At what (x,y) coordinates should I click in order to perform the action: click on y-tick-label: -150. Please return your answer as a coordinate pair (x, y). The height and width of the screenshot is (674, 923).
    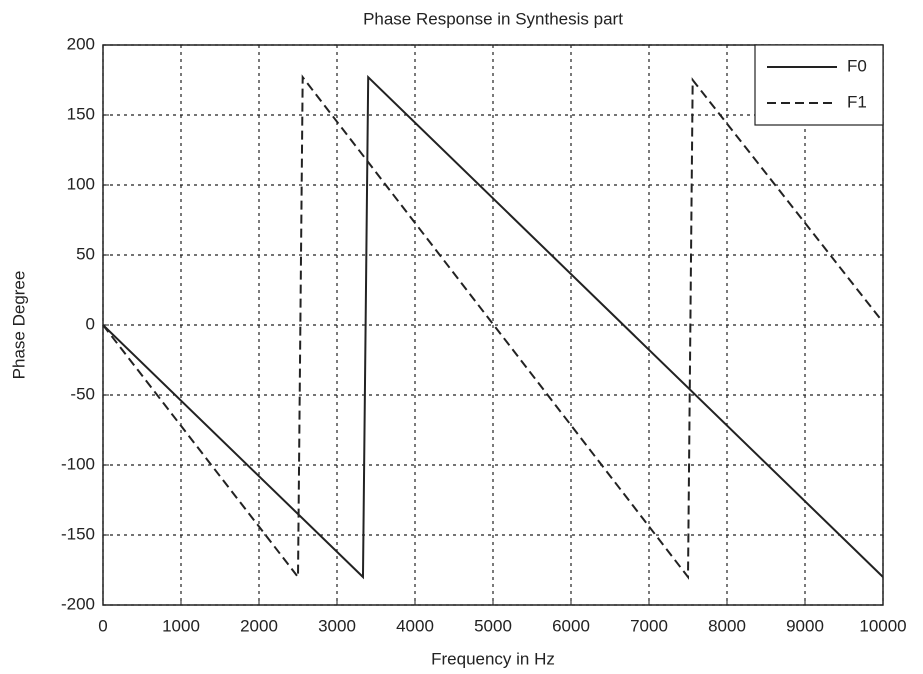
    Looking at the image, I should click on (78, 533).